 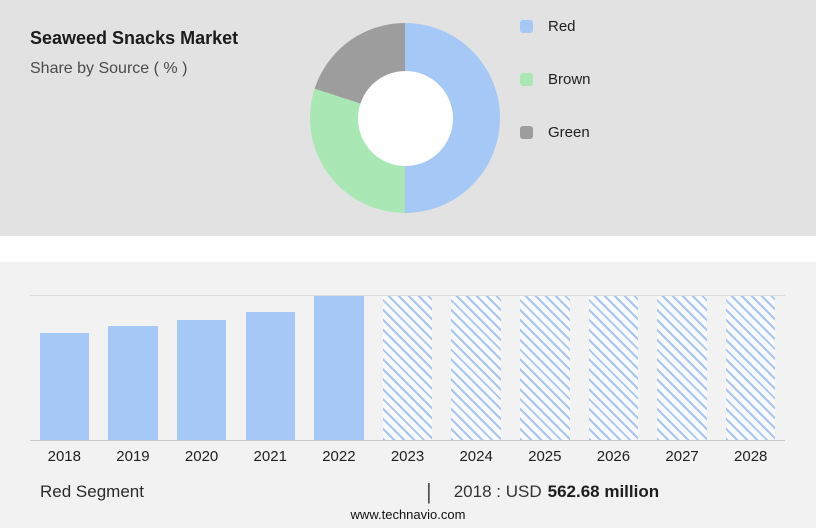 I want to click on bar-slot-2025, so click(x=544, y=368).